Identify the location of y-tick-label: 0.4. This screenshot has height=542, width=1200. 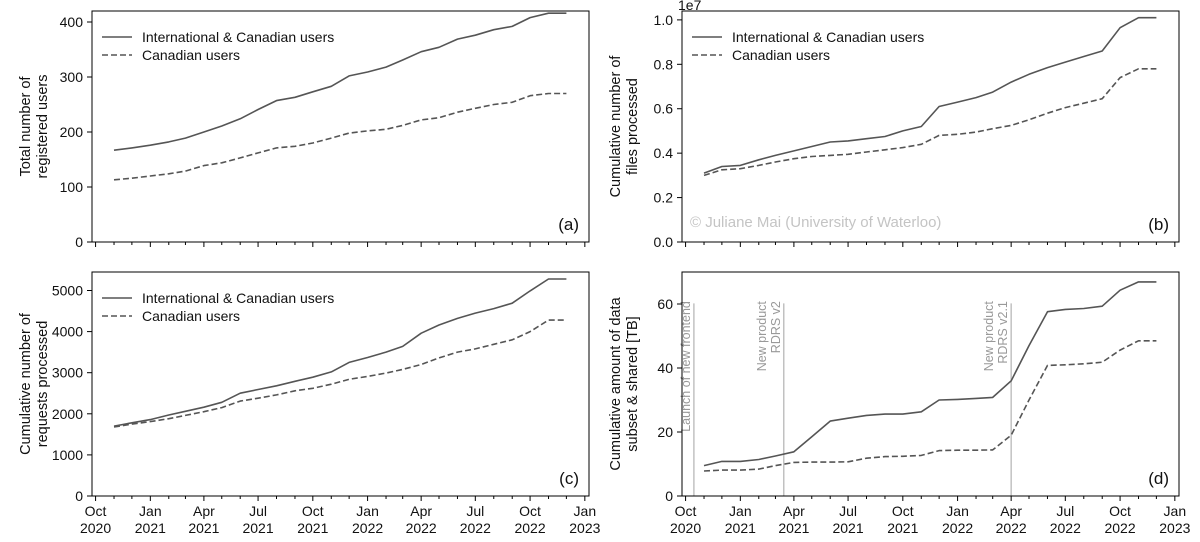
(664, 153).